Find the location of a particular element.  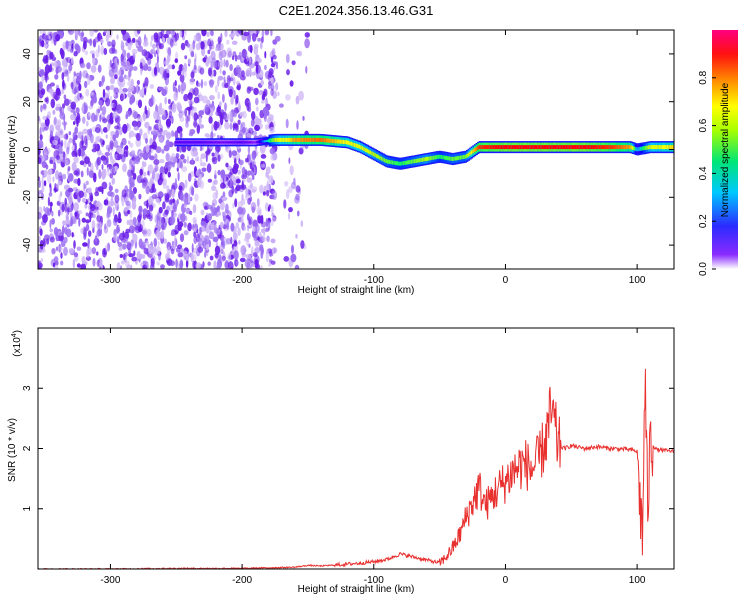

x-tick-label: 100 is located at coordinates (637, 280).